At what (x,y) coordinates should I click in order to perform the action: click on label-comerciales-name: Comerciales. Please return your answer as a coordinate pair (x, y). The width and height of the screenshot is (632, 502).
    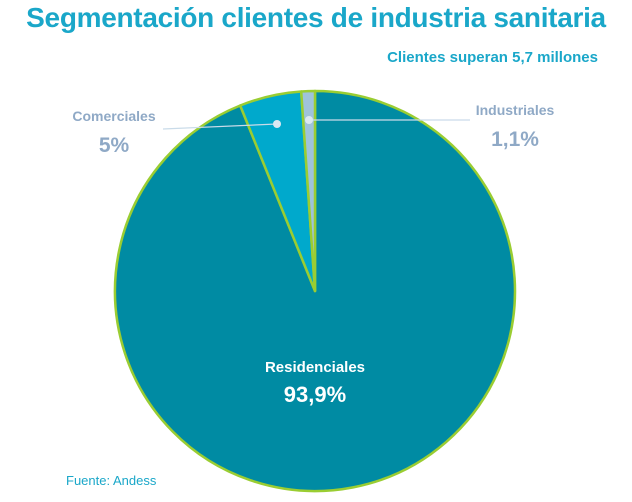
    Looking at the image, I should click on (113, 116).